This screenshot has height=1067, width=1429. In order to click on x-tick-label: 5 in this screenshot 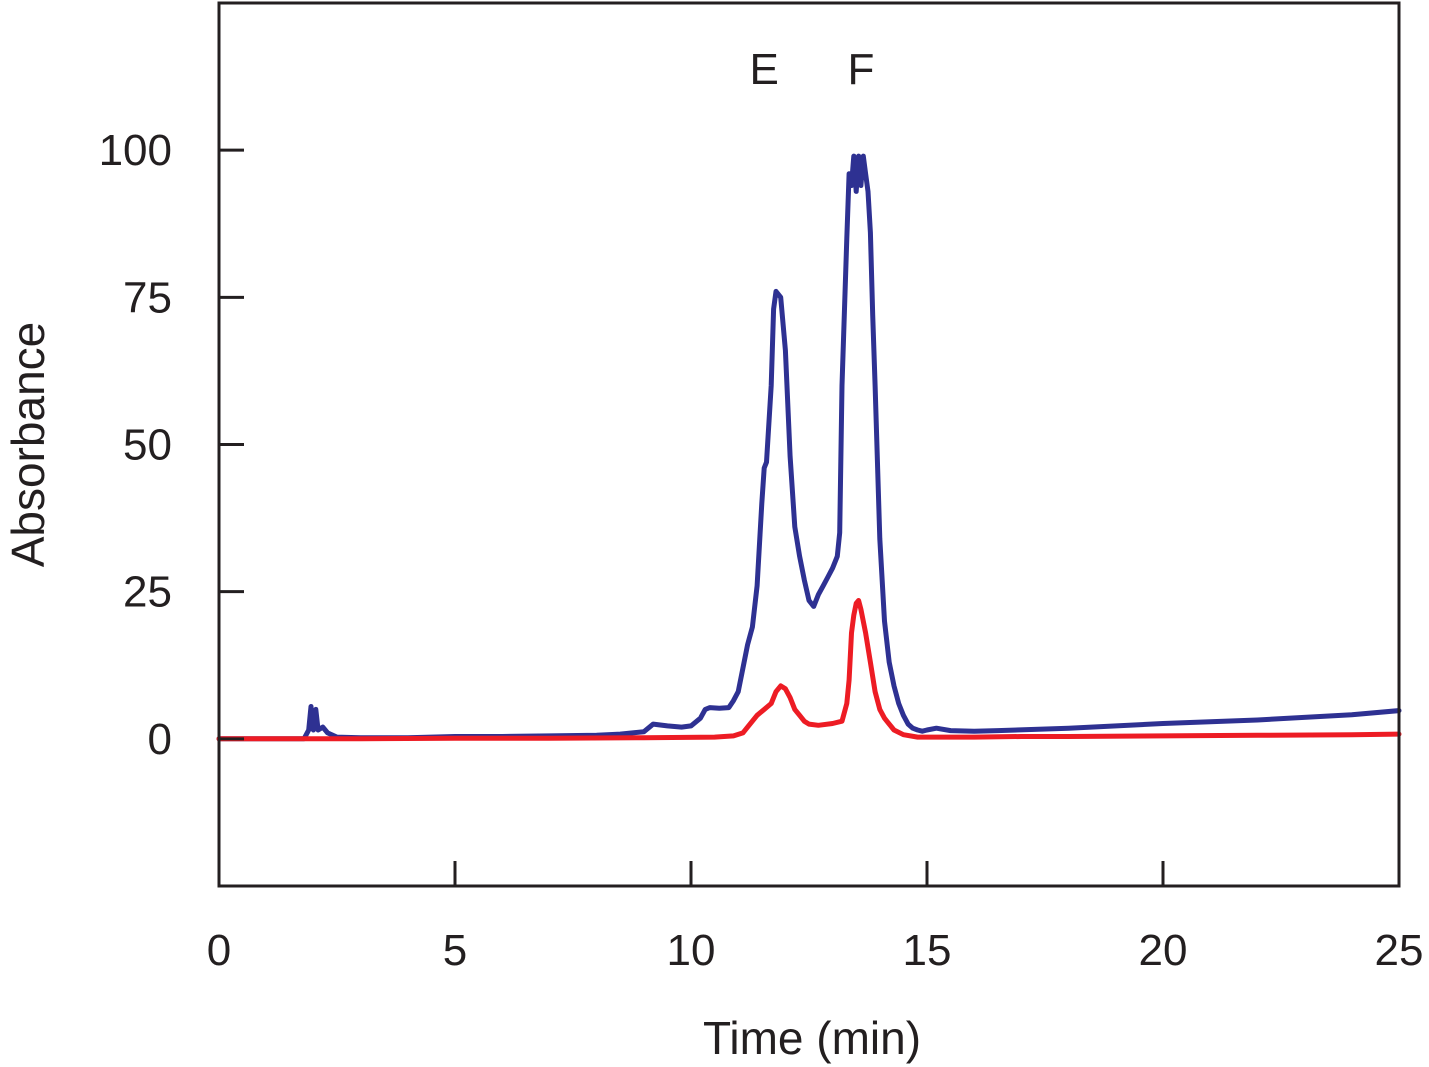, I will do `click(455, 950)`.